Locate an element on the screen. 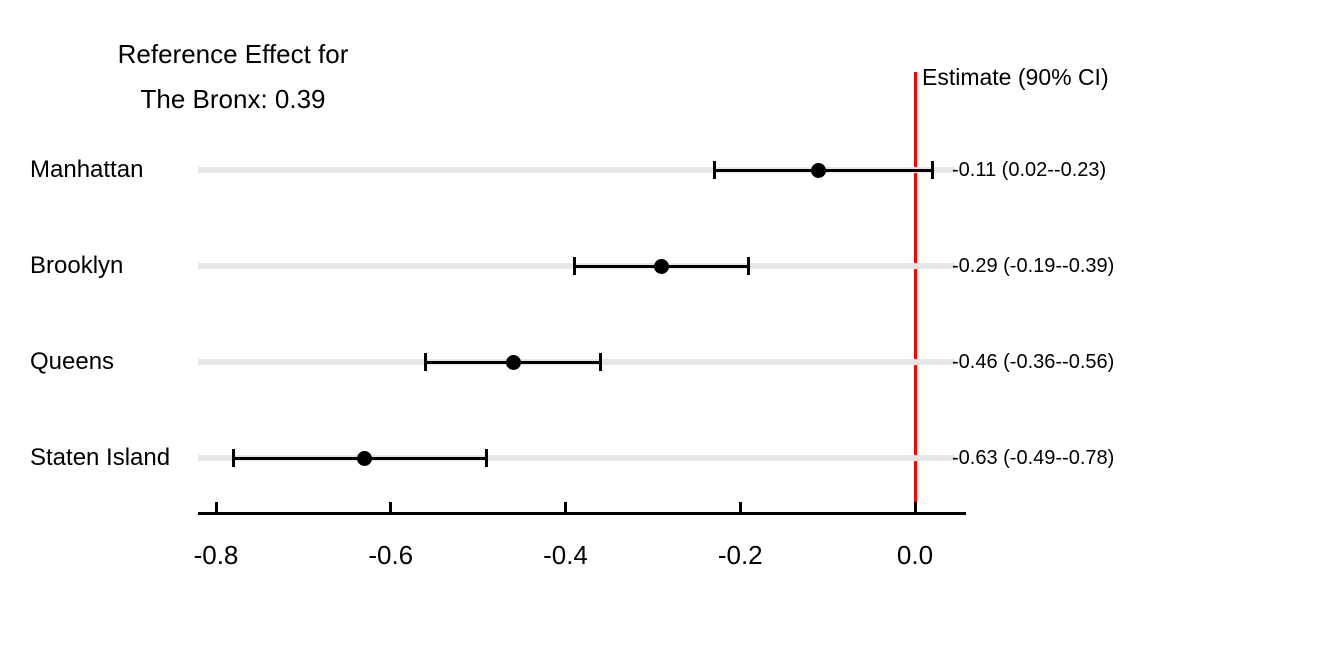  reference-line is located at coordinates (915, 287).